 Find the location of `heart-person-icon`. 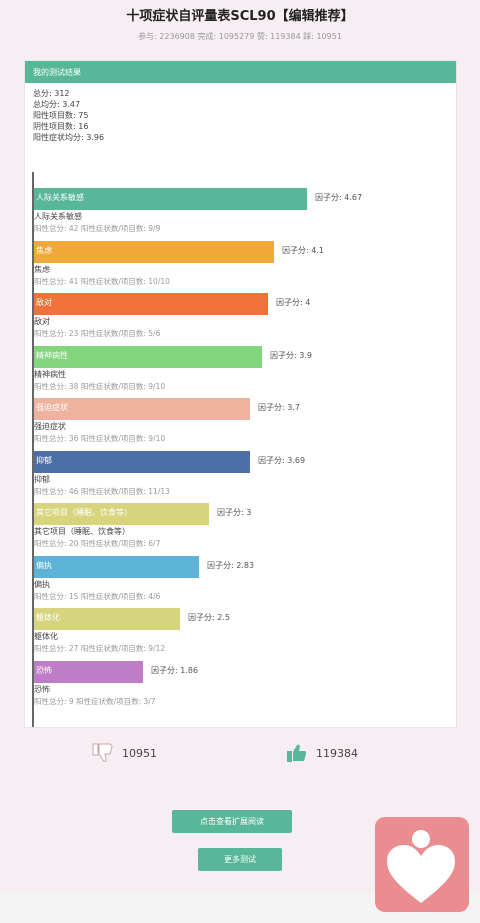

heart-person-icon is located at coordinates (421, 866).